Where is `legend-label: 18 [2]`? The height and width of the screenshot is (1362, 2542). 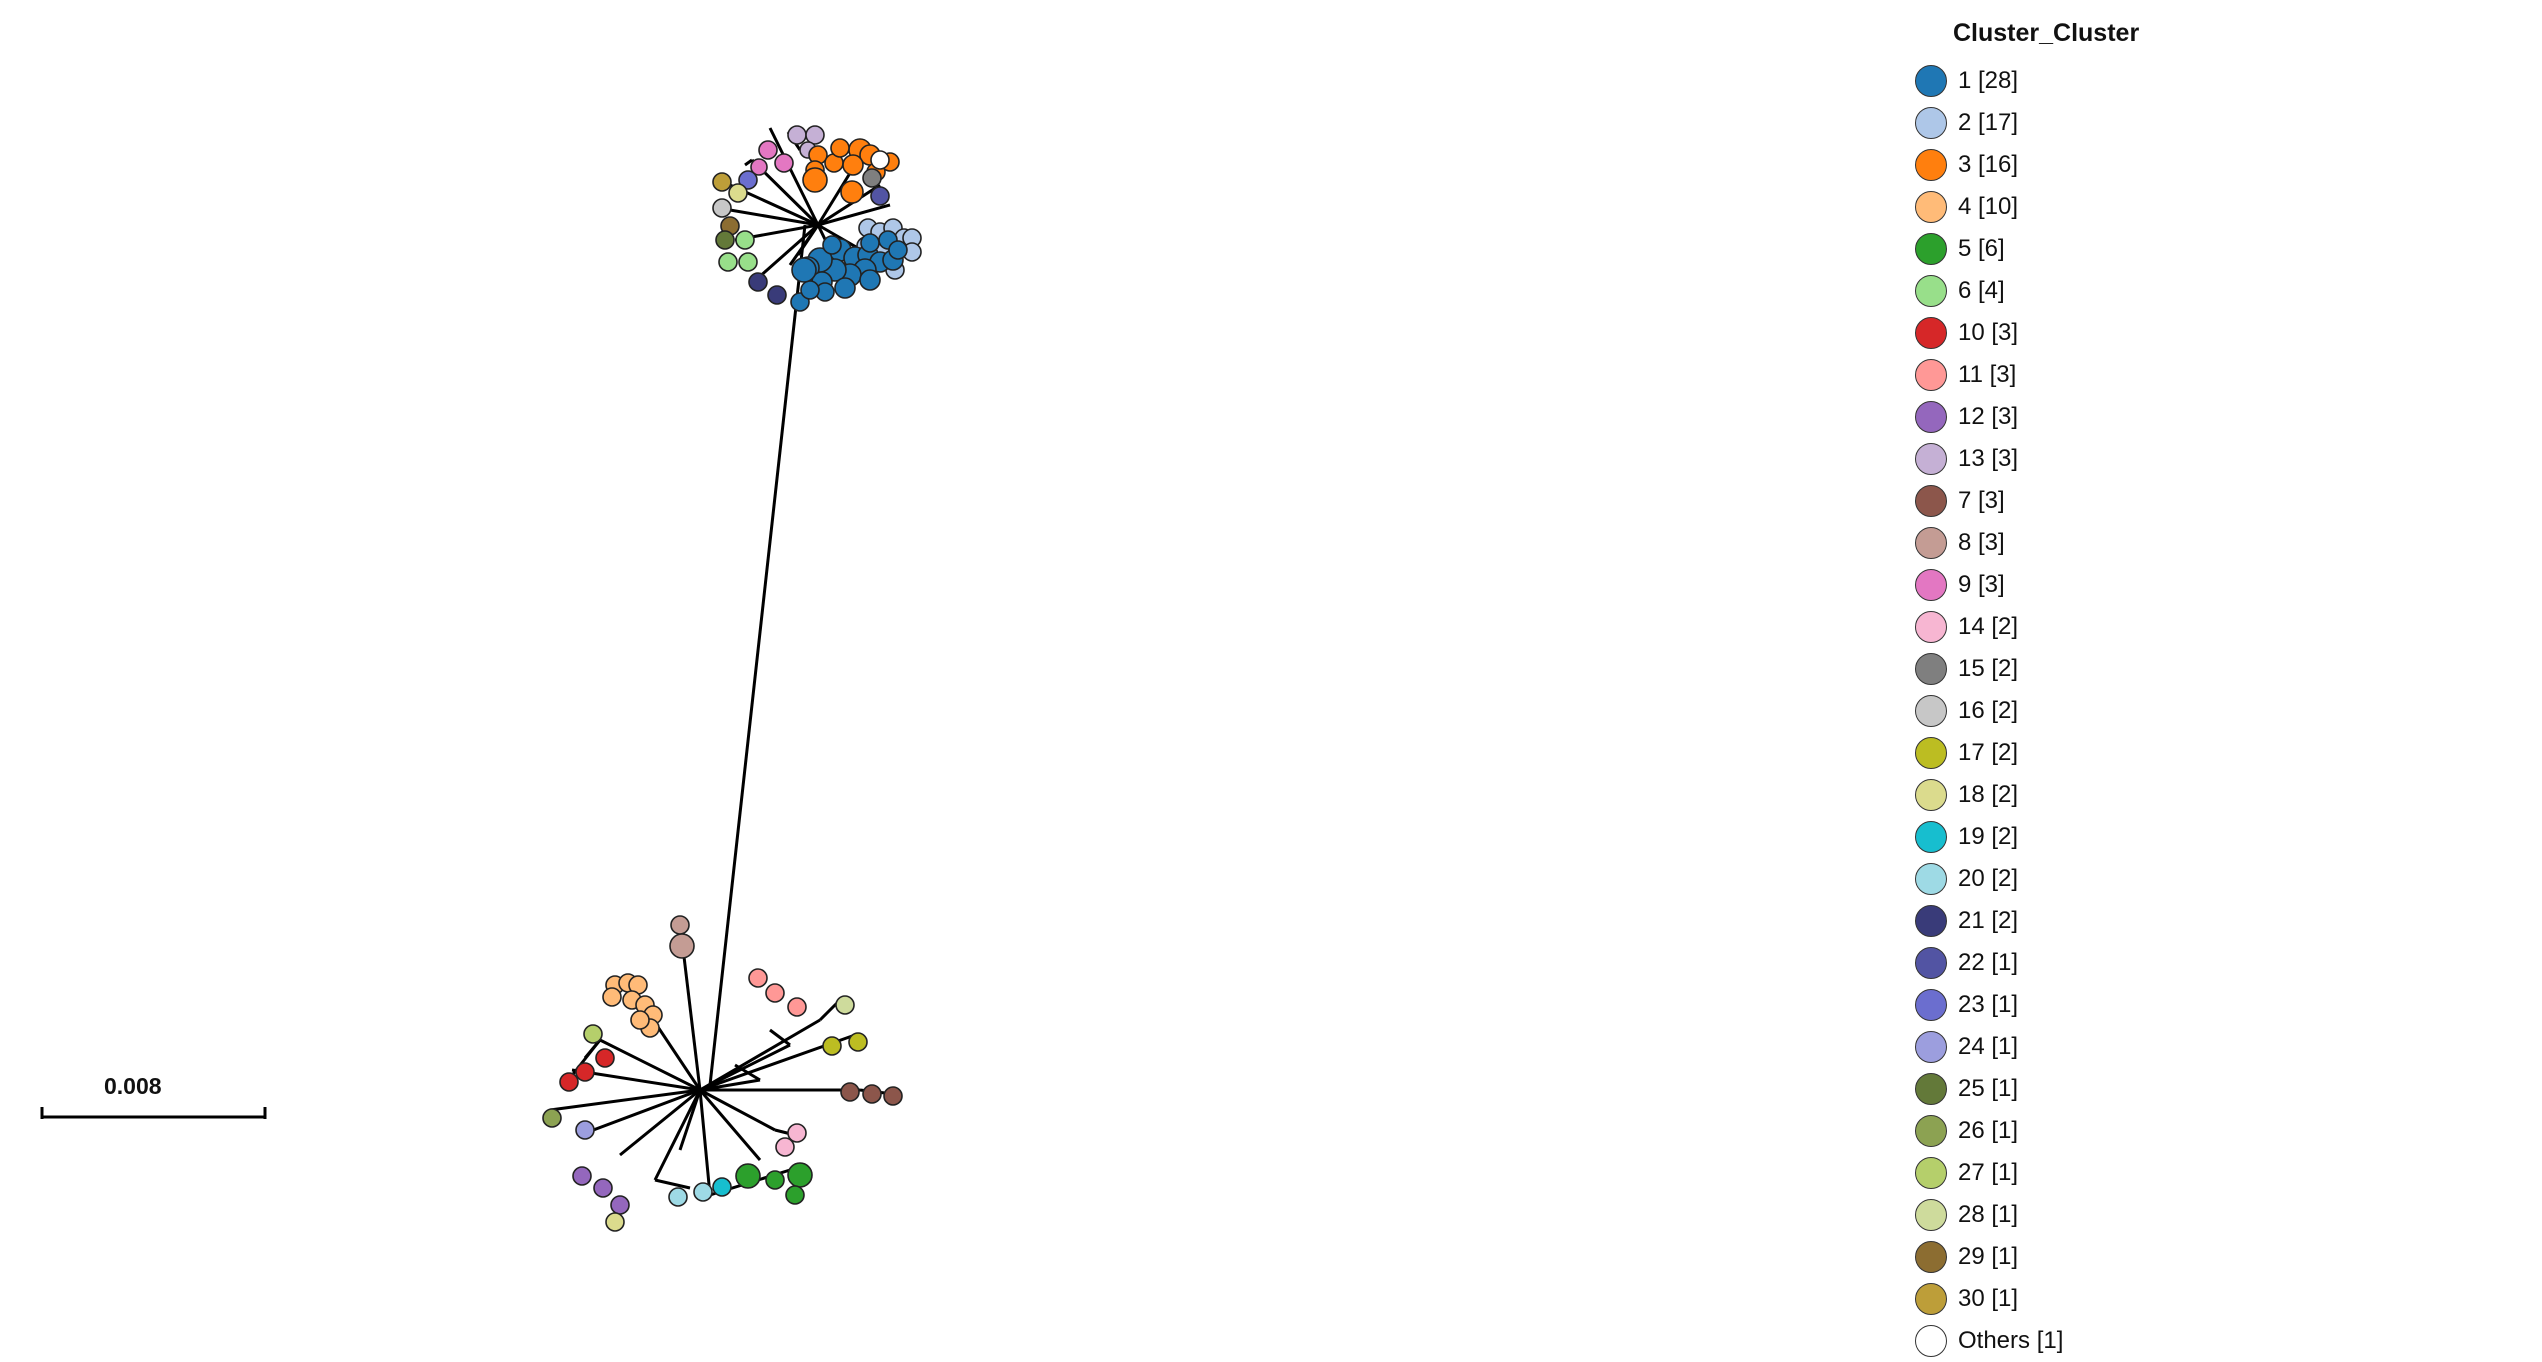 legend-label: 18 [2] is located at coordinates (1988, 794).